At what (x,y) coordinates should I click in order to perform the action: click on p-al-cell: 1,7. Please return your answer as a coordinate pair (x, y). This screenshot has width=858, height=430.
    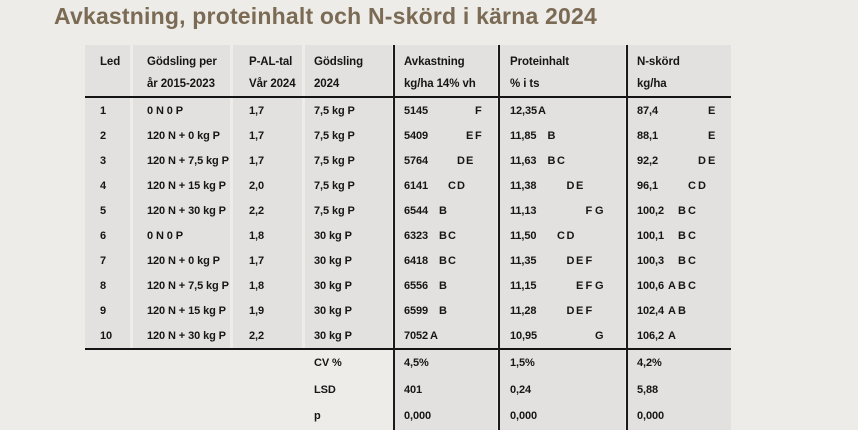
    Looking at the image, I should click on (267, 135).